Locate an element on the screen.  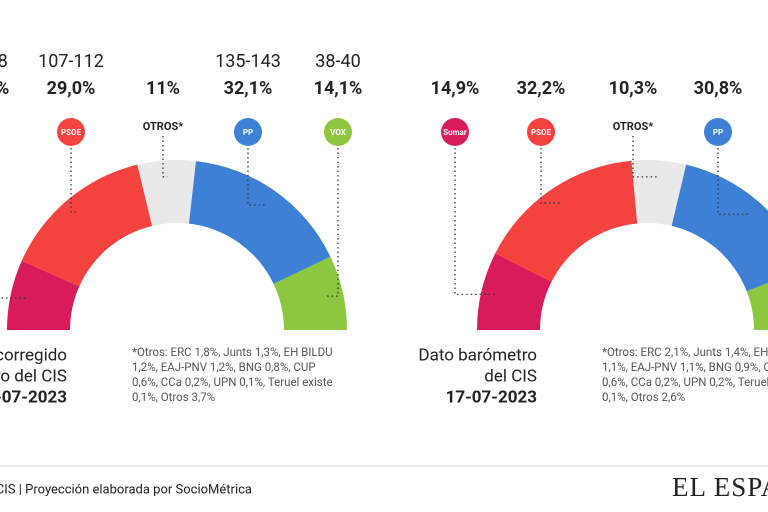
seat-range: 135-143 is located at coordinates (248, 61).